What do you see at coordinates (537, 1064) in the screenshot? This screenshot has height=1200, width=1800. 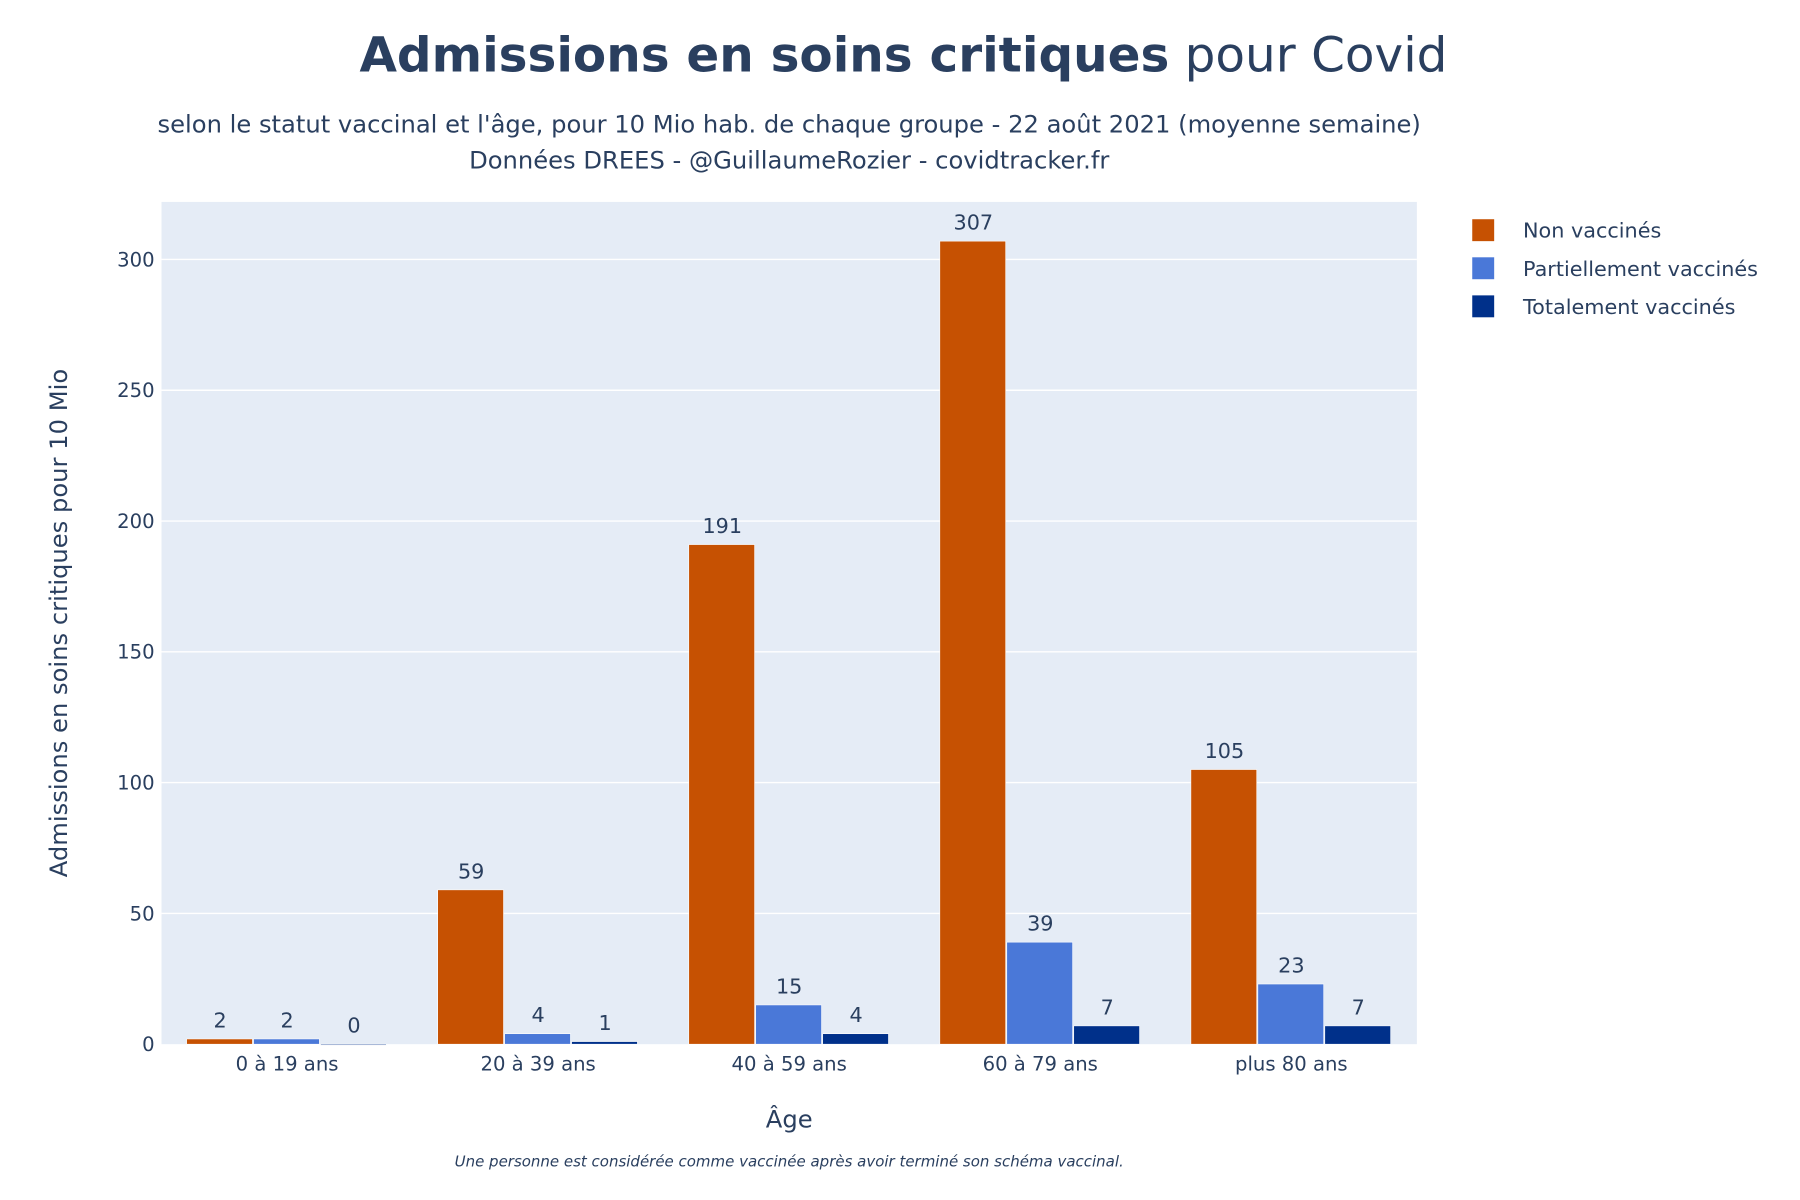 I see `x-tick-label: 20 à 39 ans` at bounding box center [537, 1064].